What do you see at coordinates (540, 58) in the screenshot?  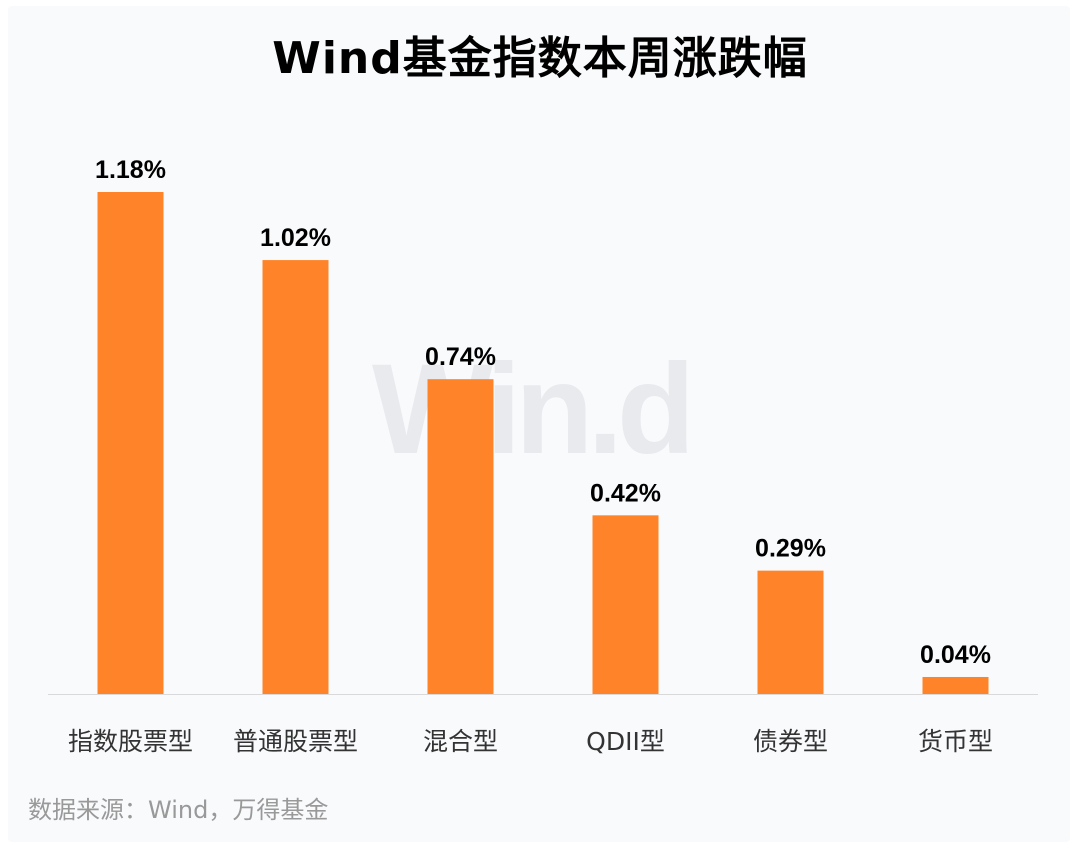 I see `chart-title: Wind基金指数本周涨跌幅` at bounding box center [540, 58].